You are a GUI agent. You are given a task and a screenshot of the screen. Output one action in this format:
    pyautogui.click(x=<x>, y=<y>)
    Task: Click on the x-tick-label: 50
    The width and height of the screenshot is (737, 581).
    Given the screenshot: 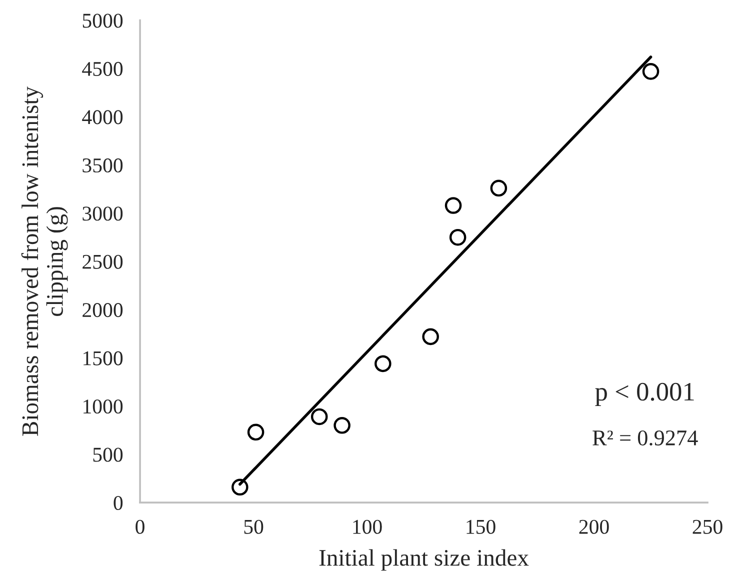 What is the action you would take?
    pyautogui.click(x=254, y=527)
    